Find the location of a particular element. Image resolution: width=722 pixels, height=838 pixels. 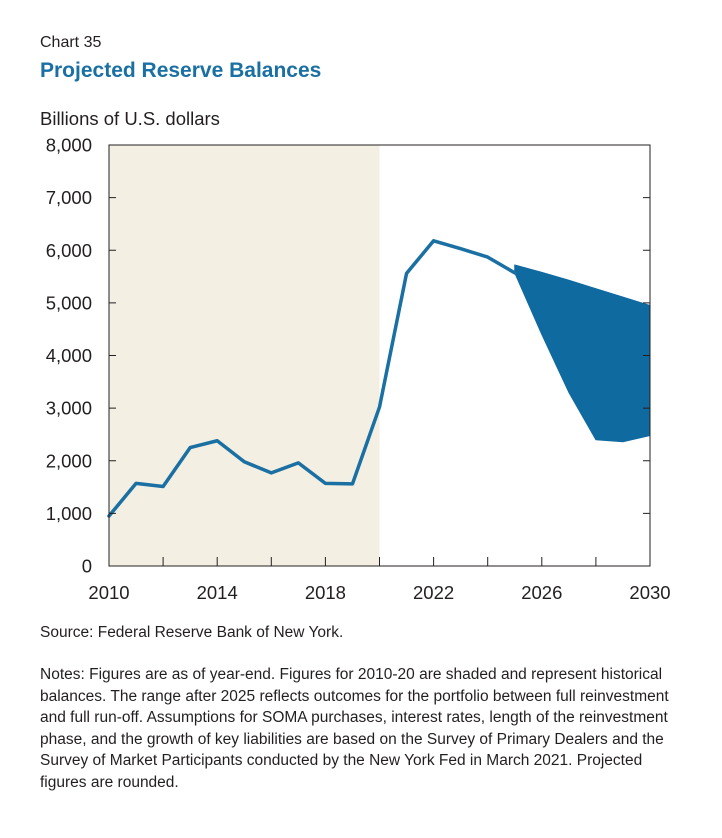

y-tick-label: 7,000 is located at coordinates (69, 197).